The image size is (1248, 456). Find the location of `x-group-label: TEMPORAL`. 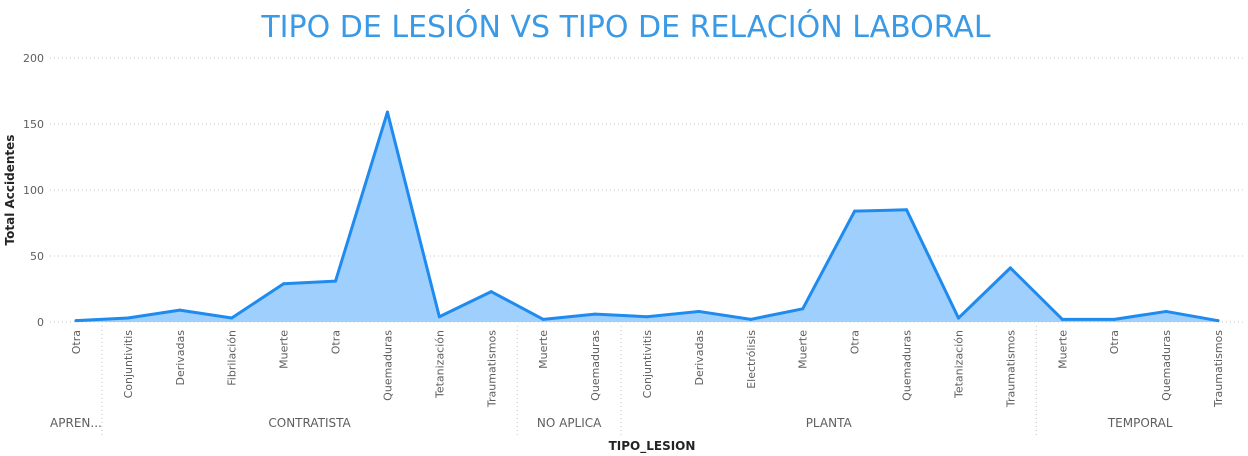

x-group-label: TEMPORAL is located at coordinates (1140, 423).